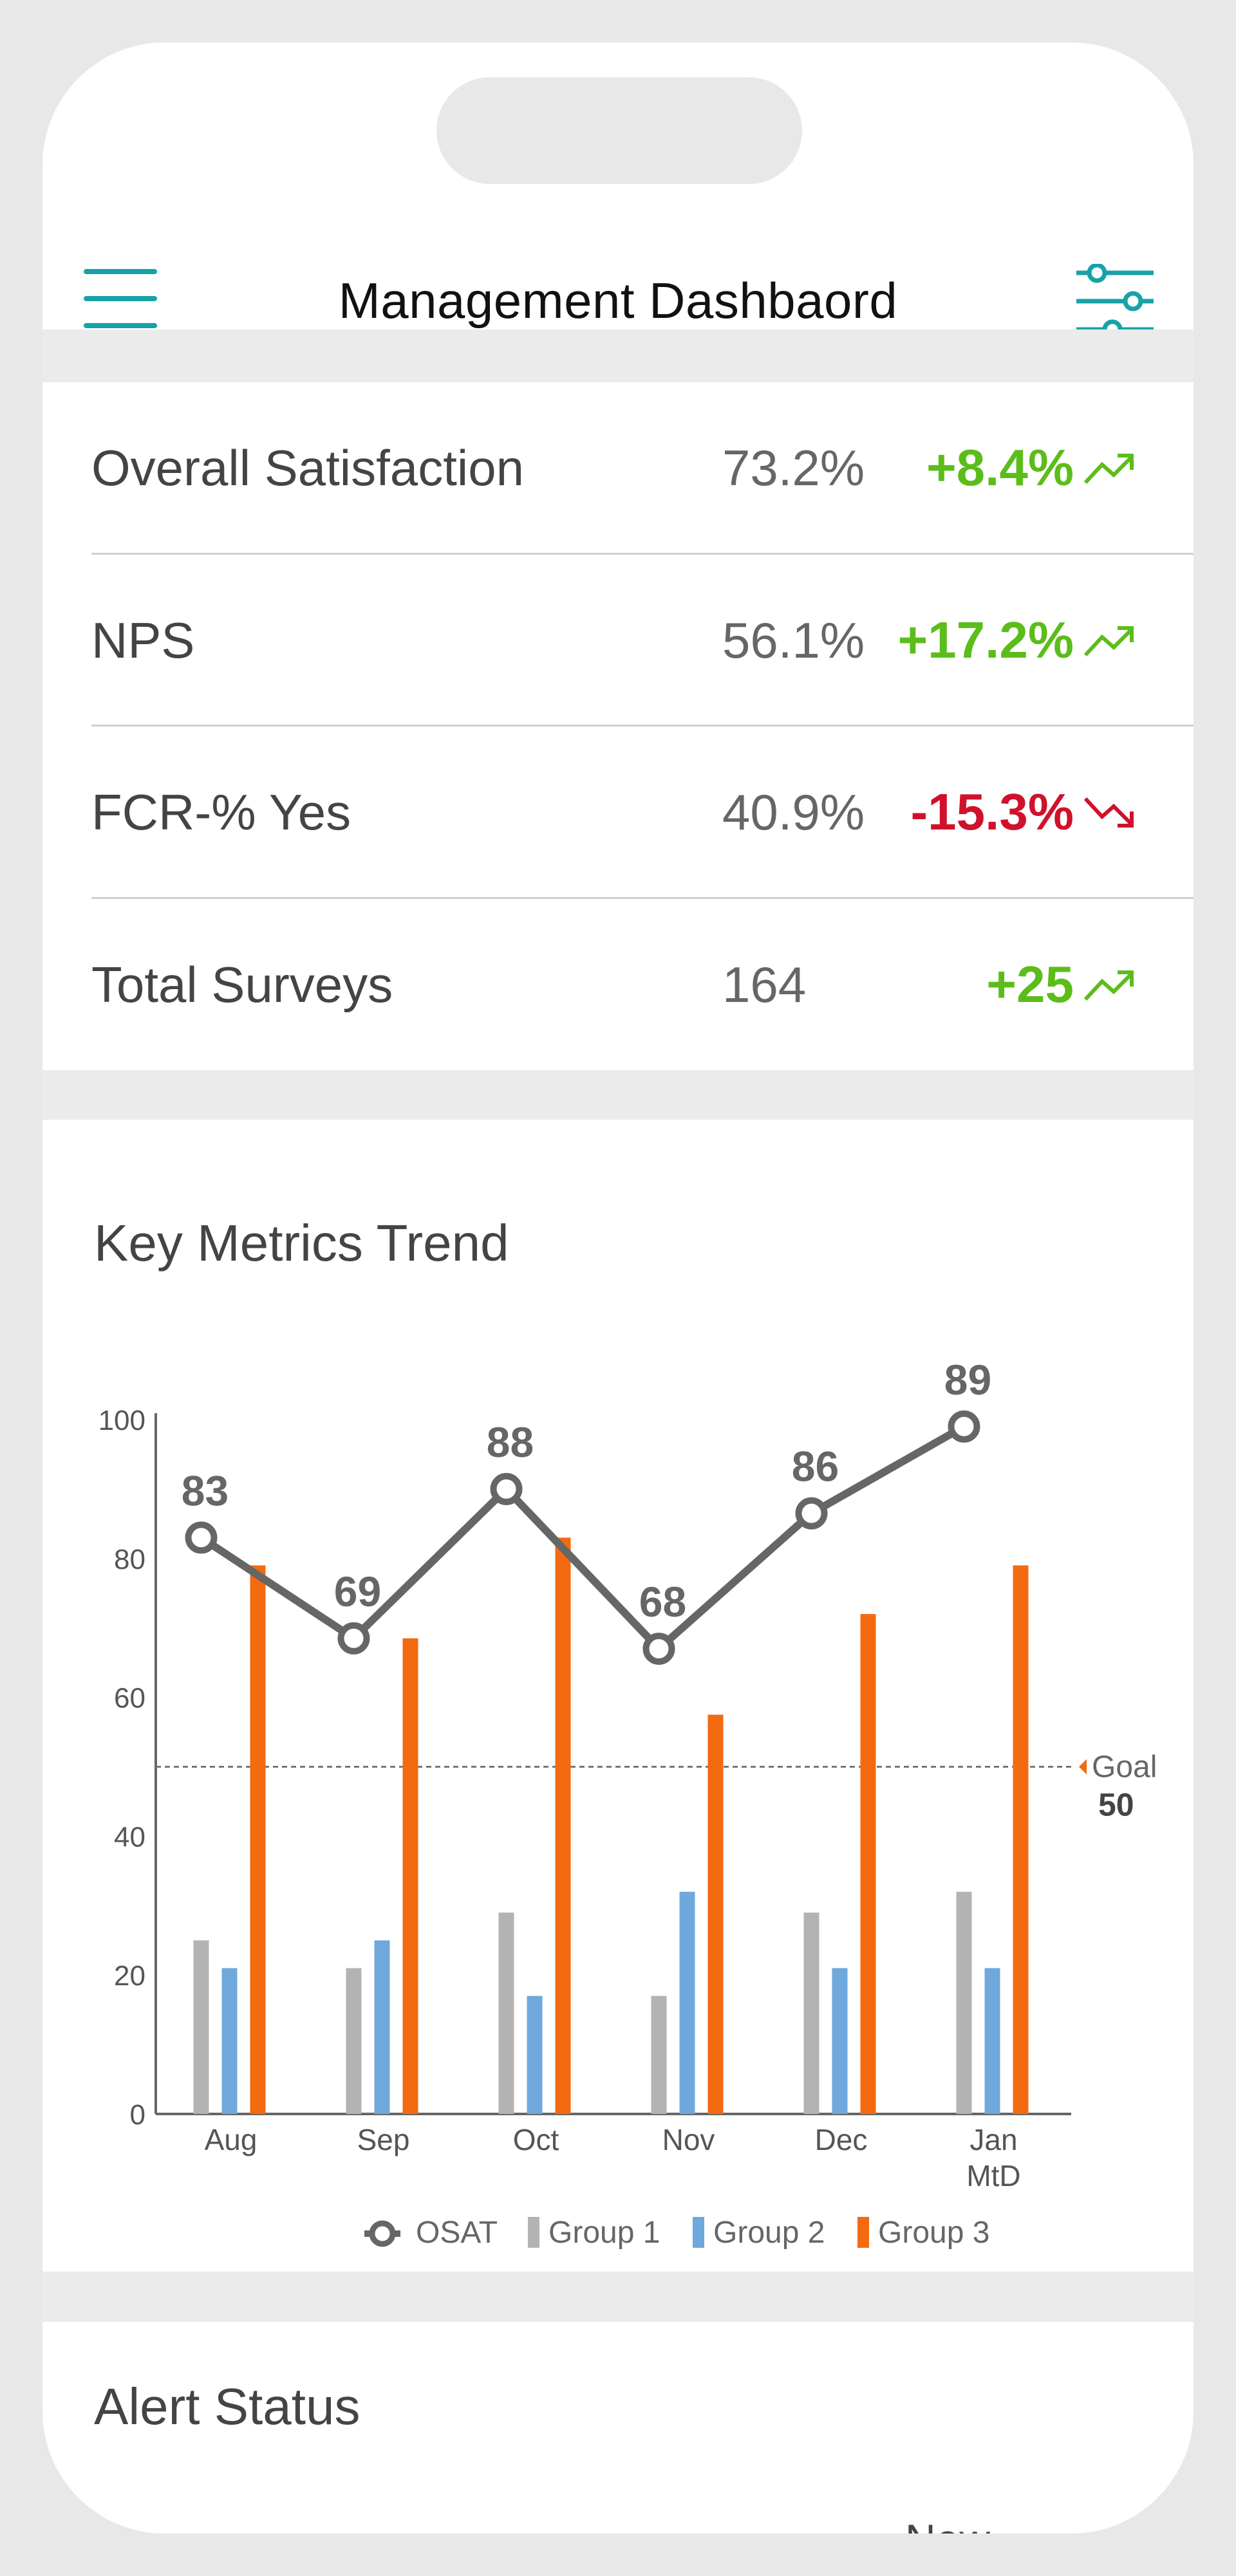 The height and width of the screenshot is (2576, 1236). What do you see at coordinates (815, 1466) in the screenshot?
I see `osat-data-label: 86` at bounding box center [815, 1466].